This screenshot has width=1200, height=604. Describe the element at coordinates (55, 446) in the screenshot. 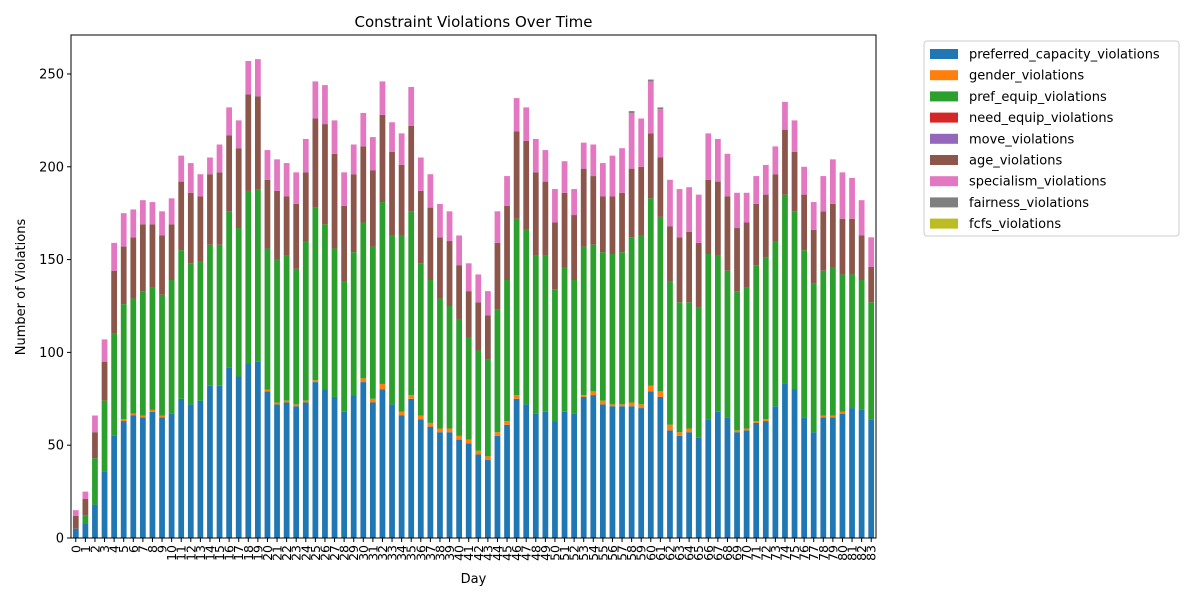

I see `y-tick-label: 50` at that location.